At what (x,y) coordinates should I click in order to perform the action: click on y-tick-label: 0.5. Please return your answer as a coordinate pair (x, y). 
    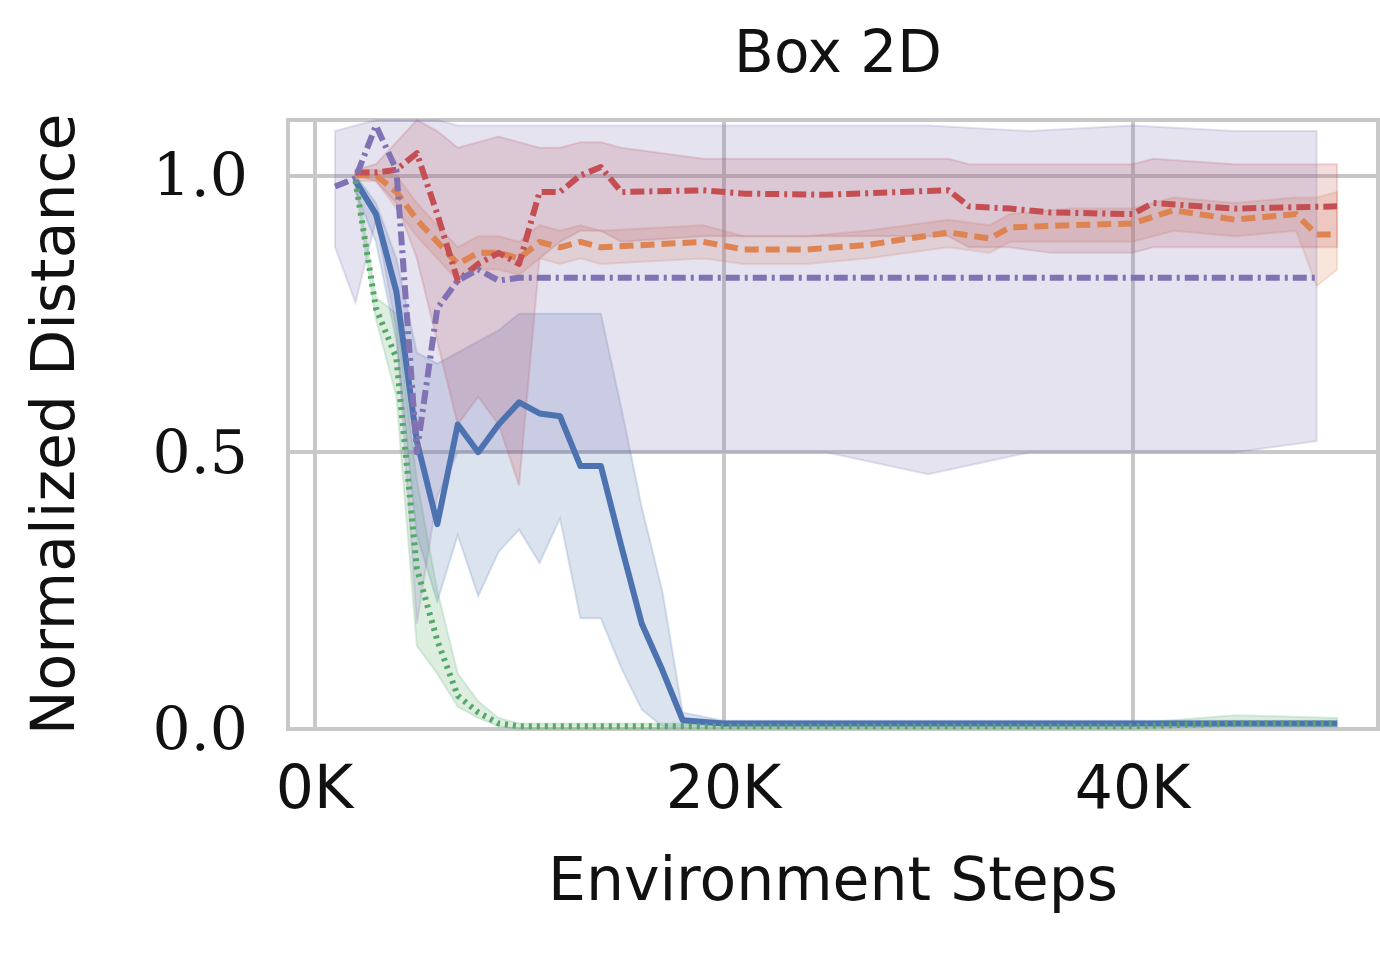
    Looking at the image, I should click on (200, 452).